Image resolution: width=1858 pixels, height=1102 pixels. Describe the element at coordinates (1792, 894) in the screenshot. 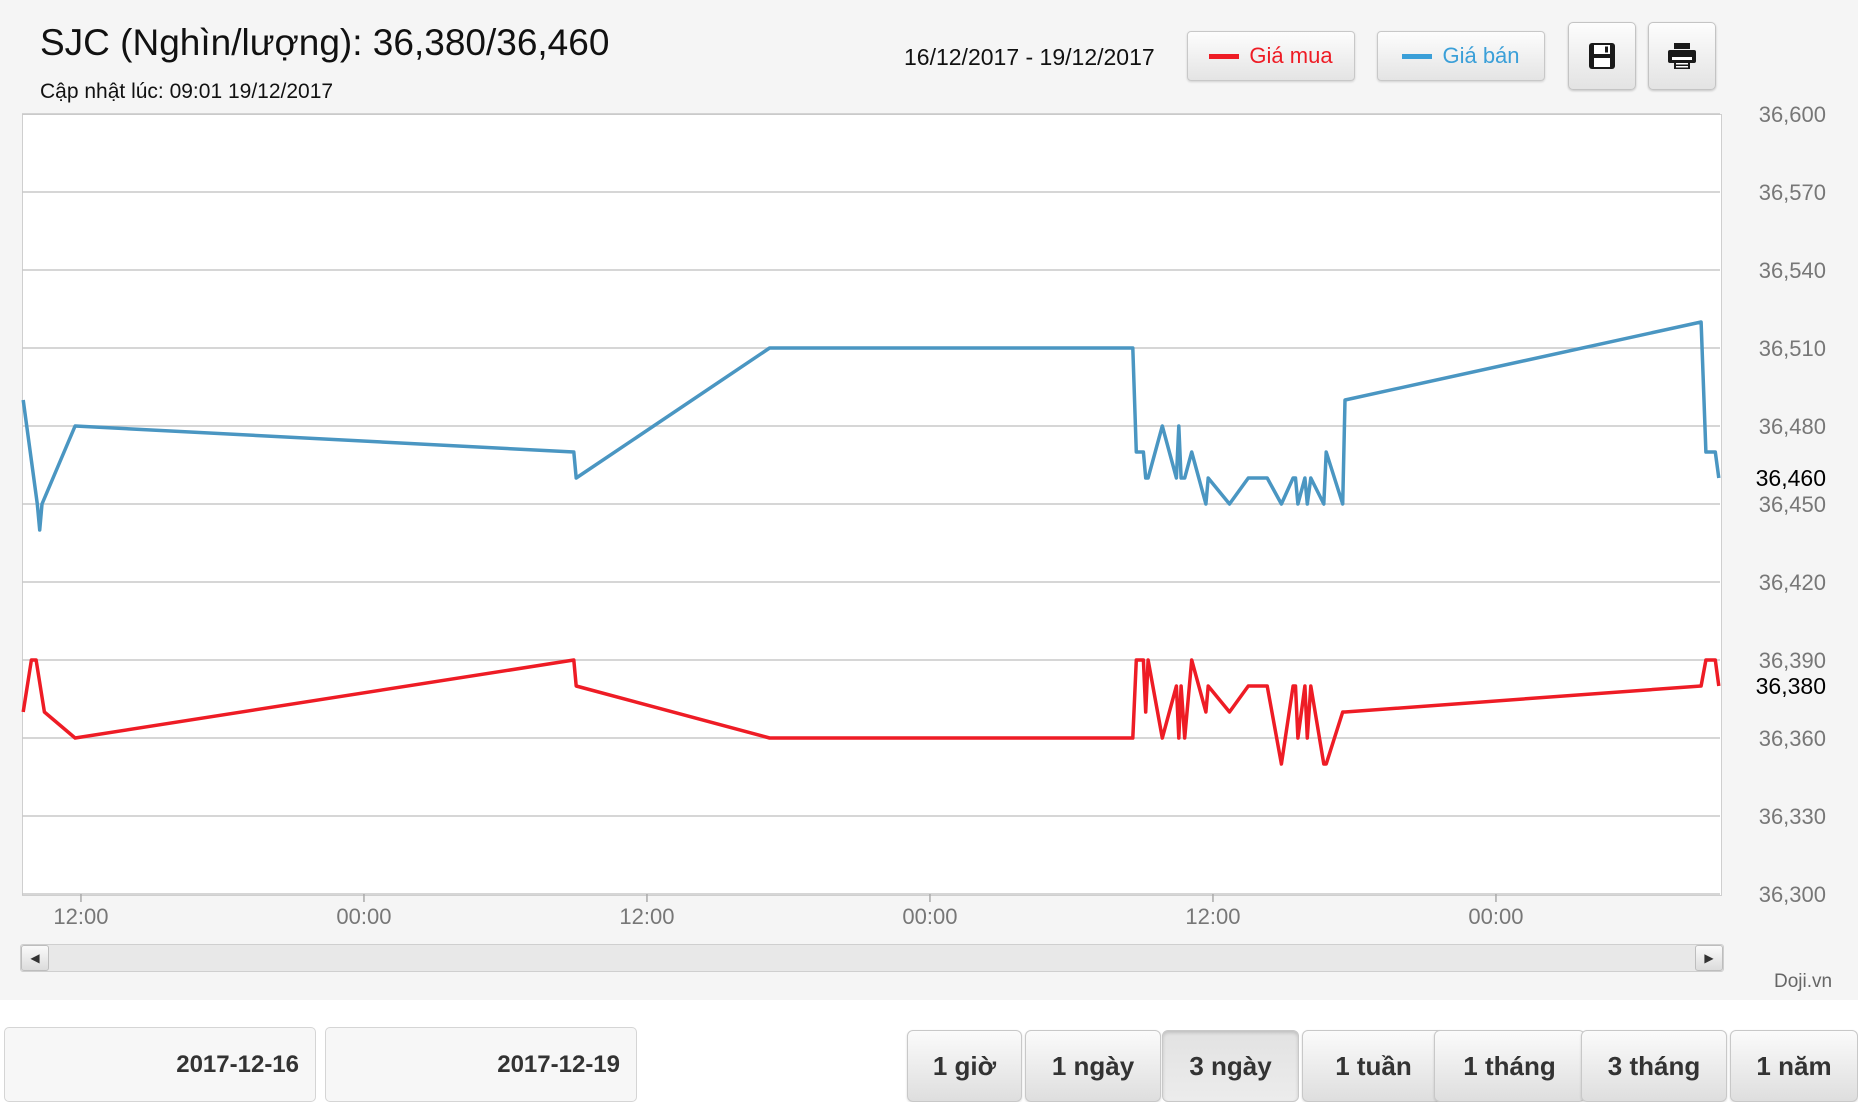

I see `y-tick-label: 36,300` at that location.